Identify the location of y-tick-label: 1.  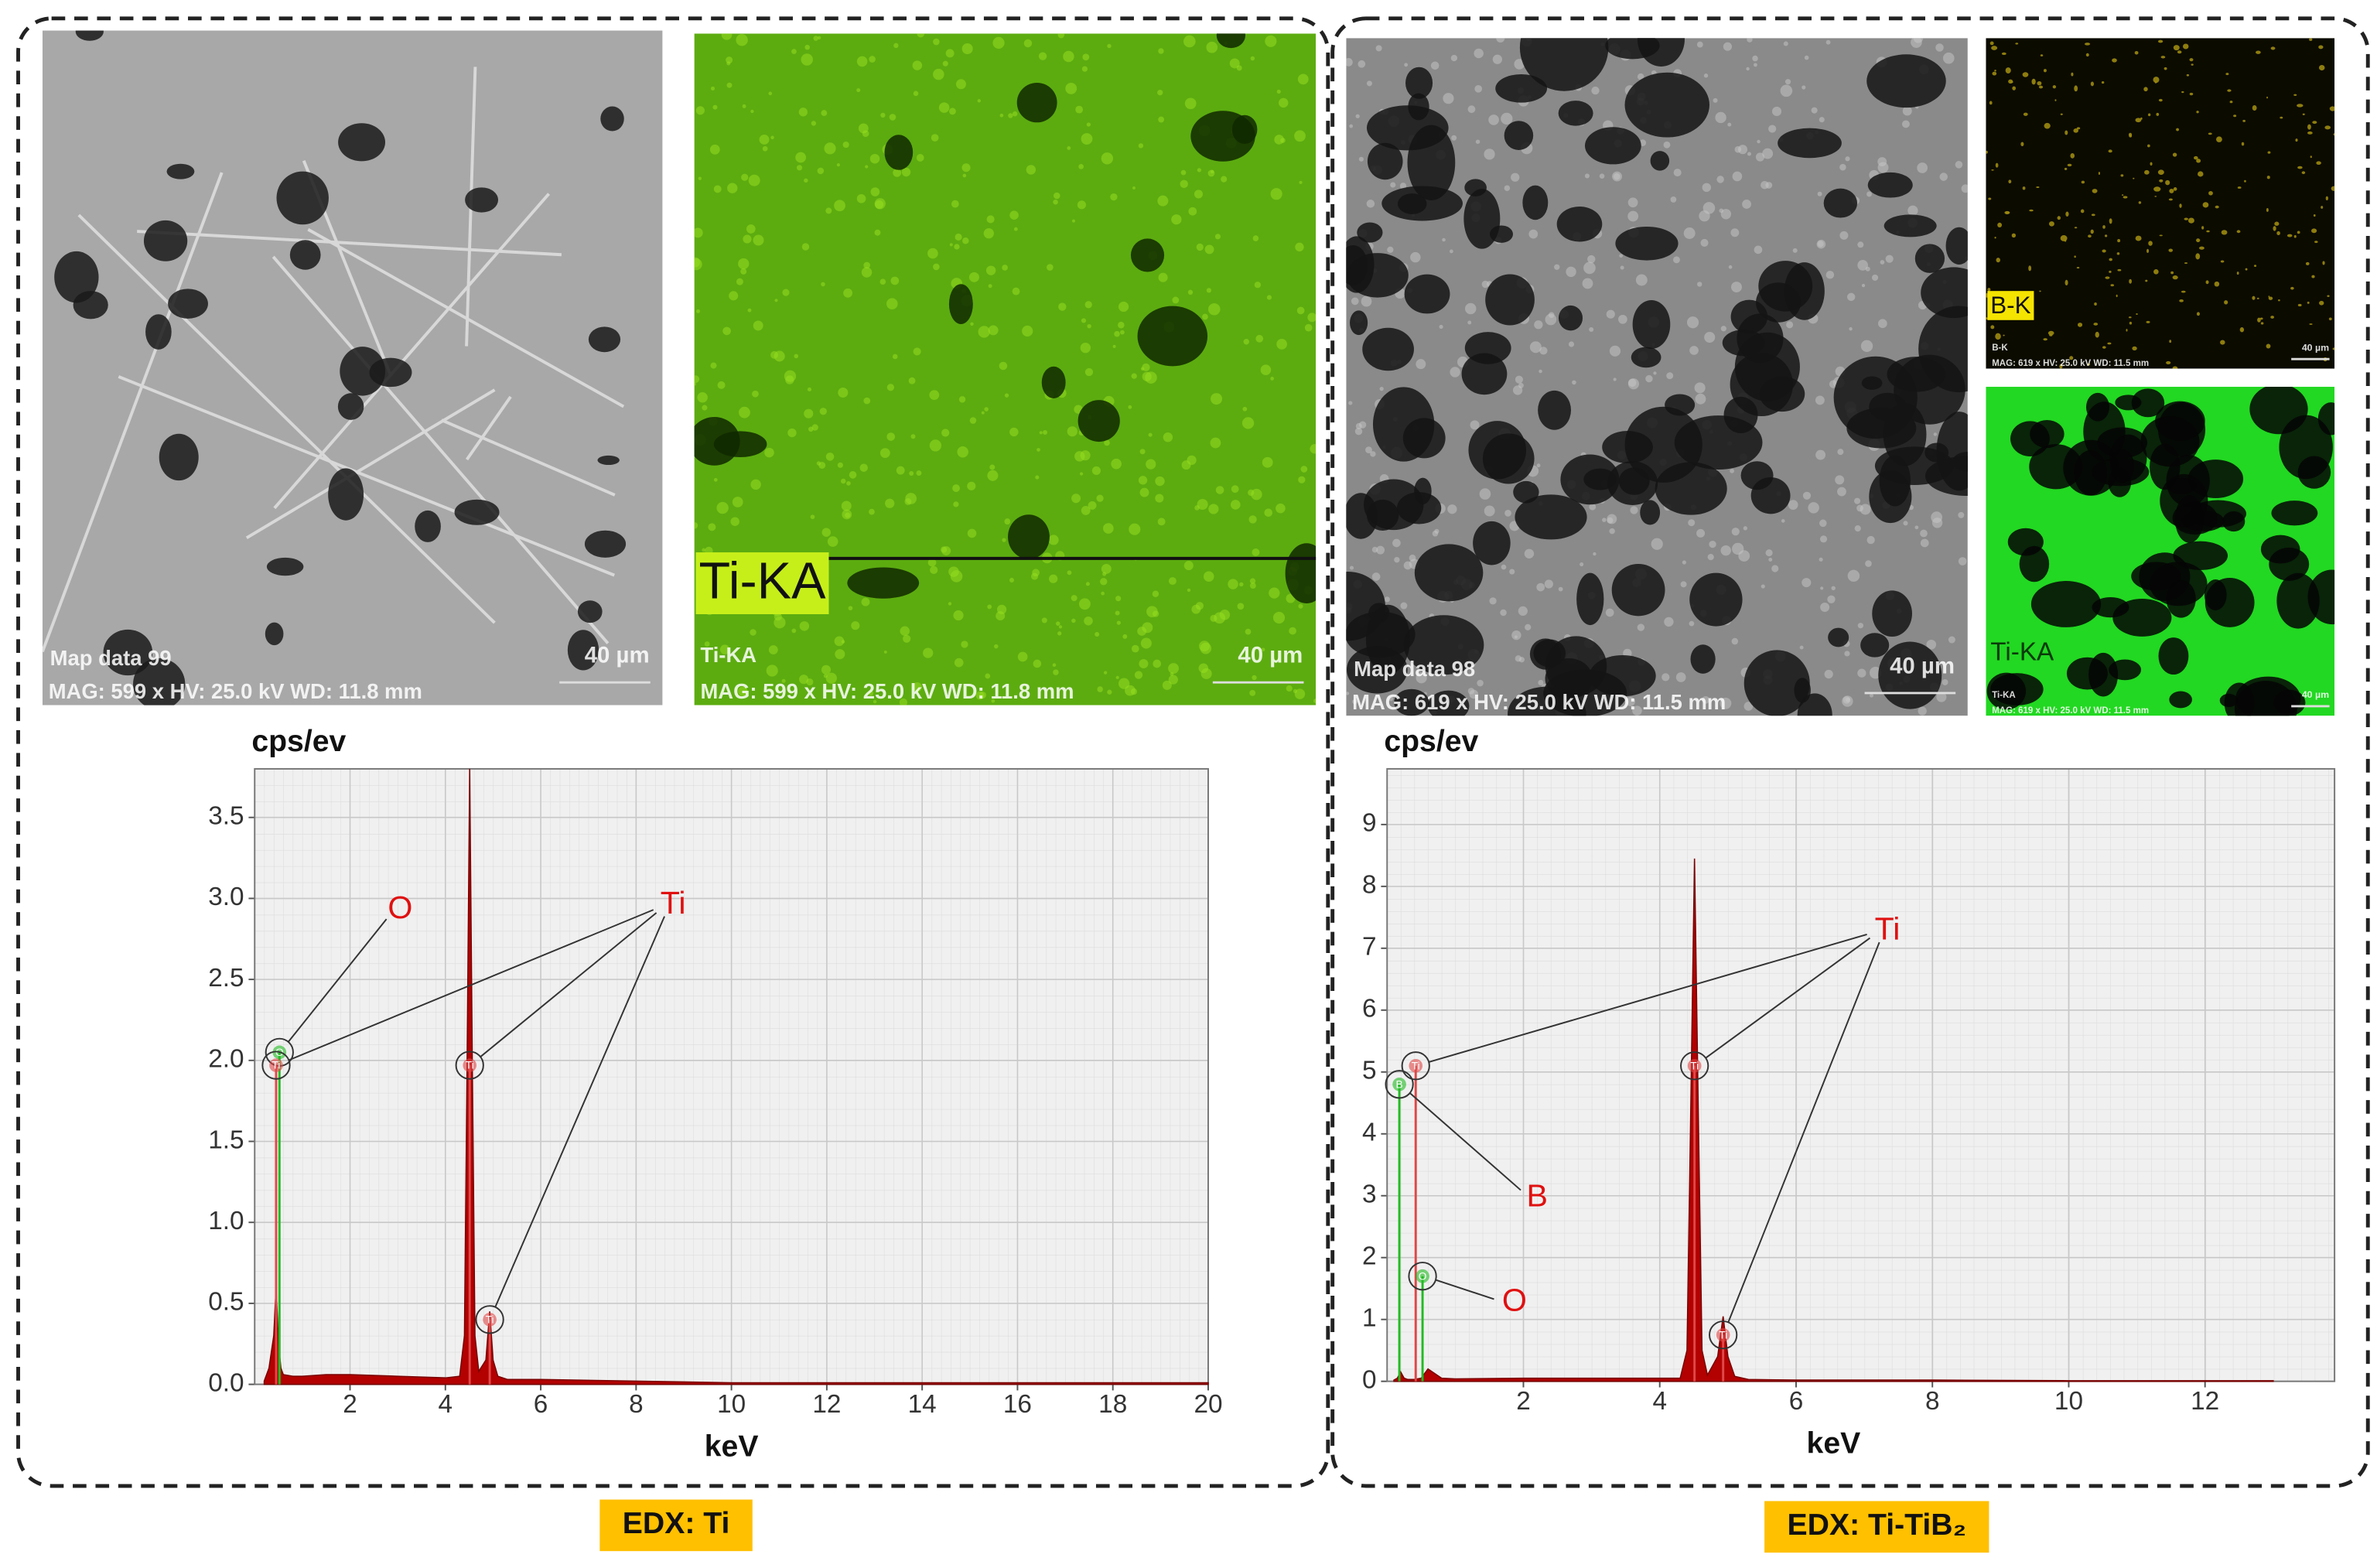
(1369, 1317).